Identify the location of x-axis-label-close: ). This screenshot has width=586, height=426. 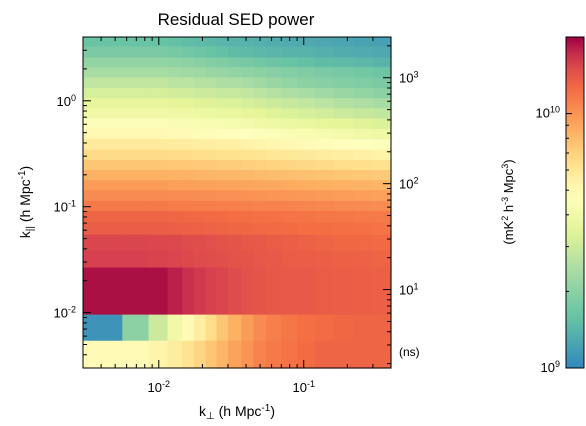
(272, 411).